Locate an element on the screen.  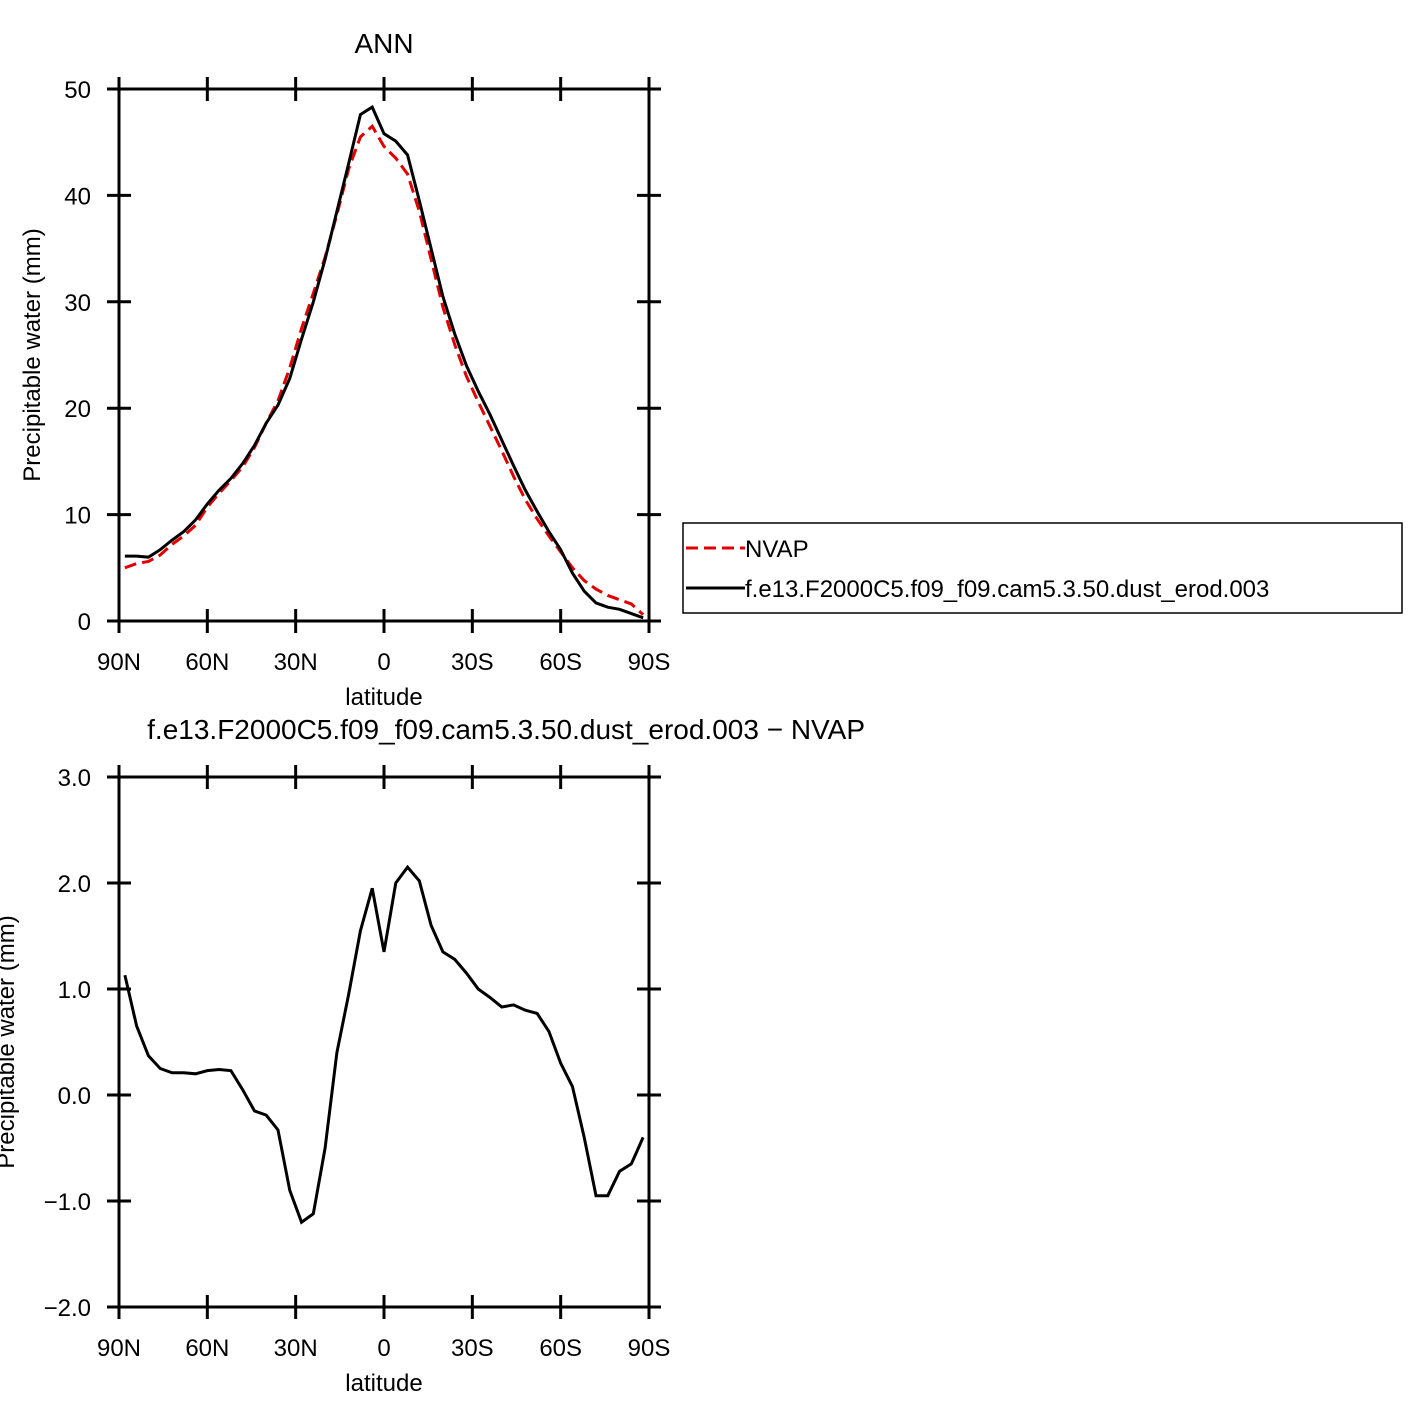
y-tick-label: 50 is located at coordinates (77, 90).